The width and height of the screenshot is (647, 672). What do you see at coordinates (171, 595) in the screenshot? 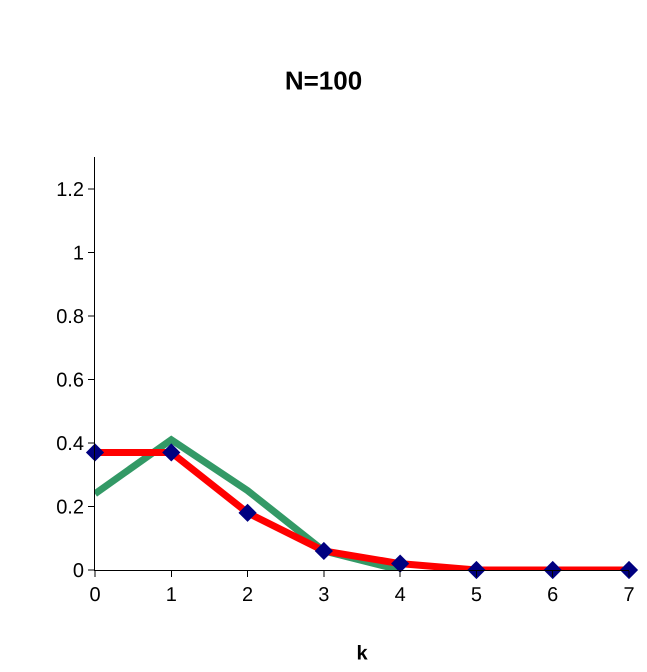
I see `x-tick-label: 1` at bounding box center [171, 595].